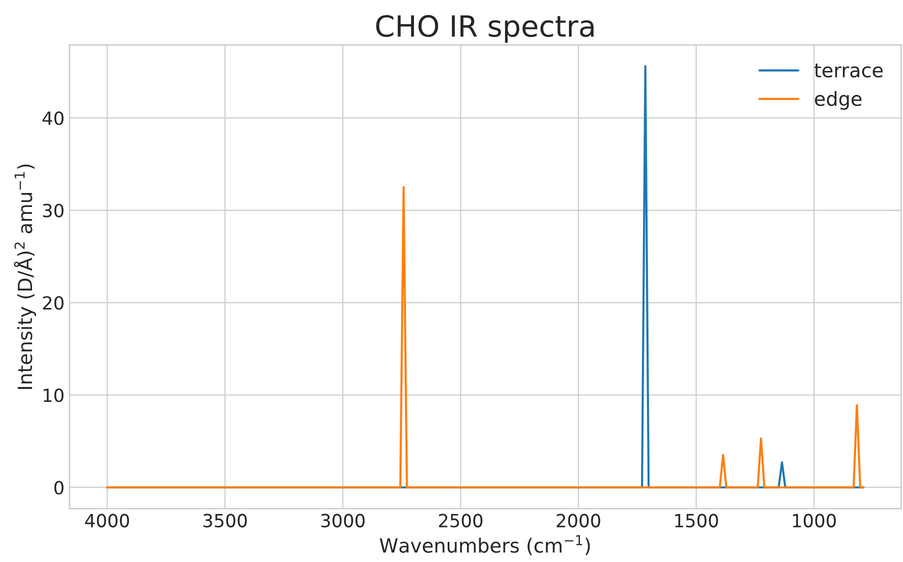  I want to click on y-tick-label: 30, so click(53, 211).